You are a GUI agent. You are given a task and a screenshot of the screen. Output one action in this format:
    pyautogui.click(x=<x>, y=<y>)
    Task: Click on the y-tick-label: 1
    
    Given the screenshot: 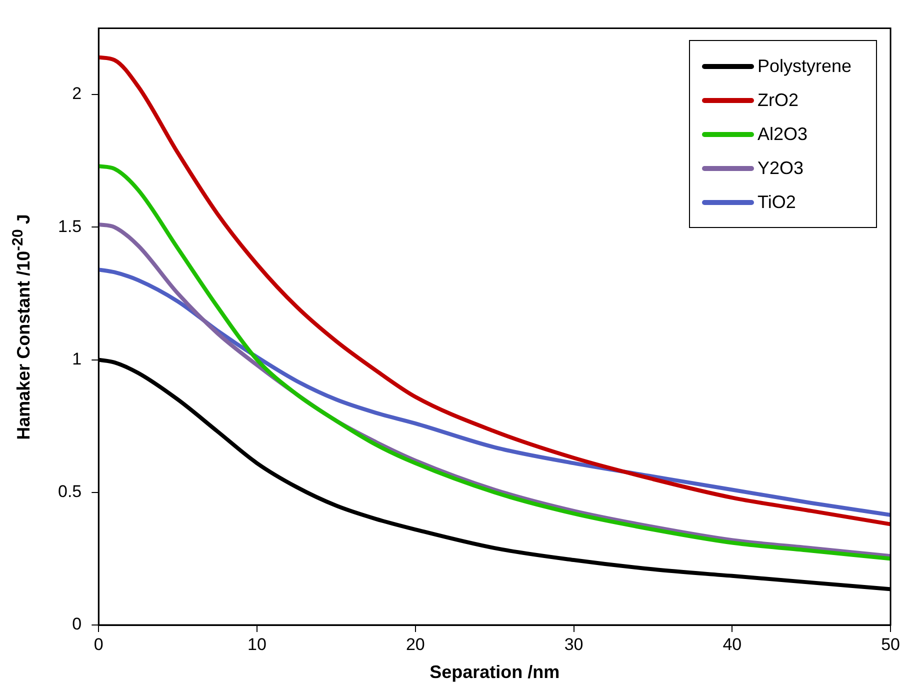 What is the action you would take?
    pyautogui.click(x=77, y=358)
    